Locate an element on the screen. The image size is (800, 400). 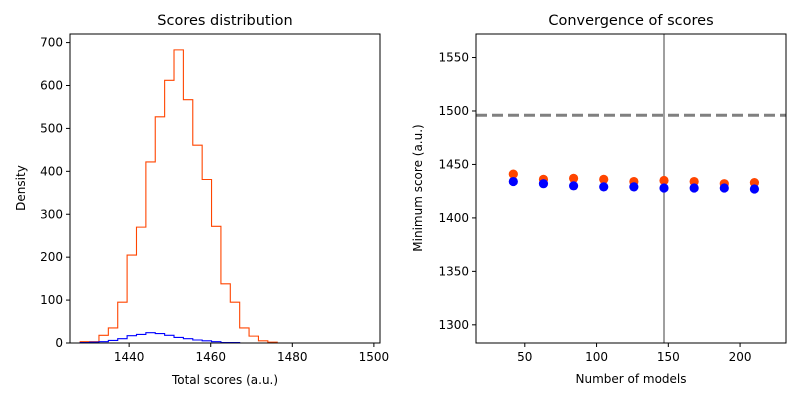
y-tick-label: 1500 is located at coordinates (453, 111).